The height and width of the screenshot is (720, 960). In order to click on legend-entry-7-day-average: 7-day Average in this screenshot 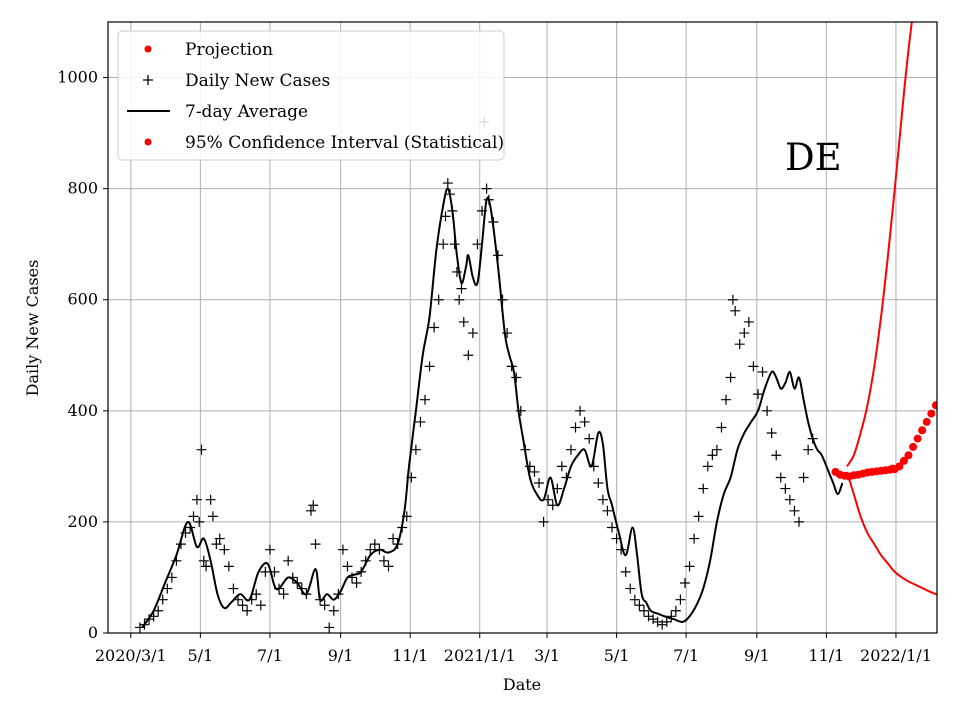, I will do `click(217, 112)`.